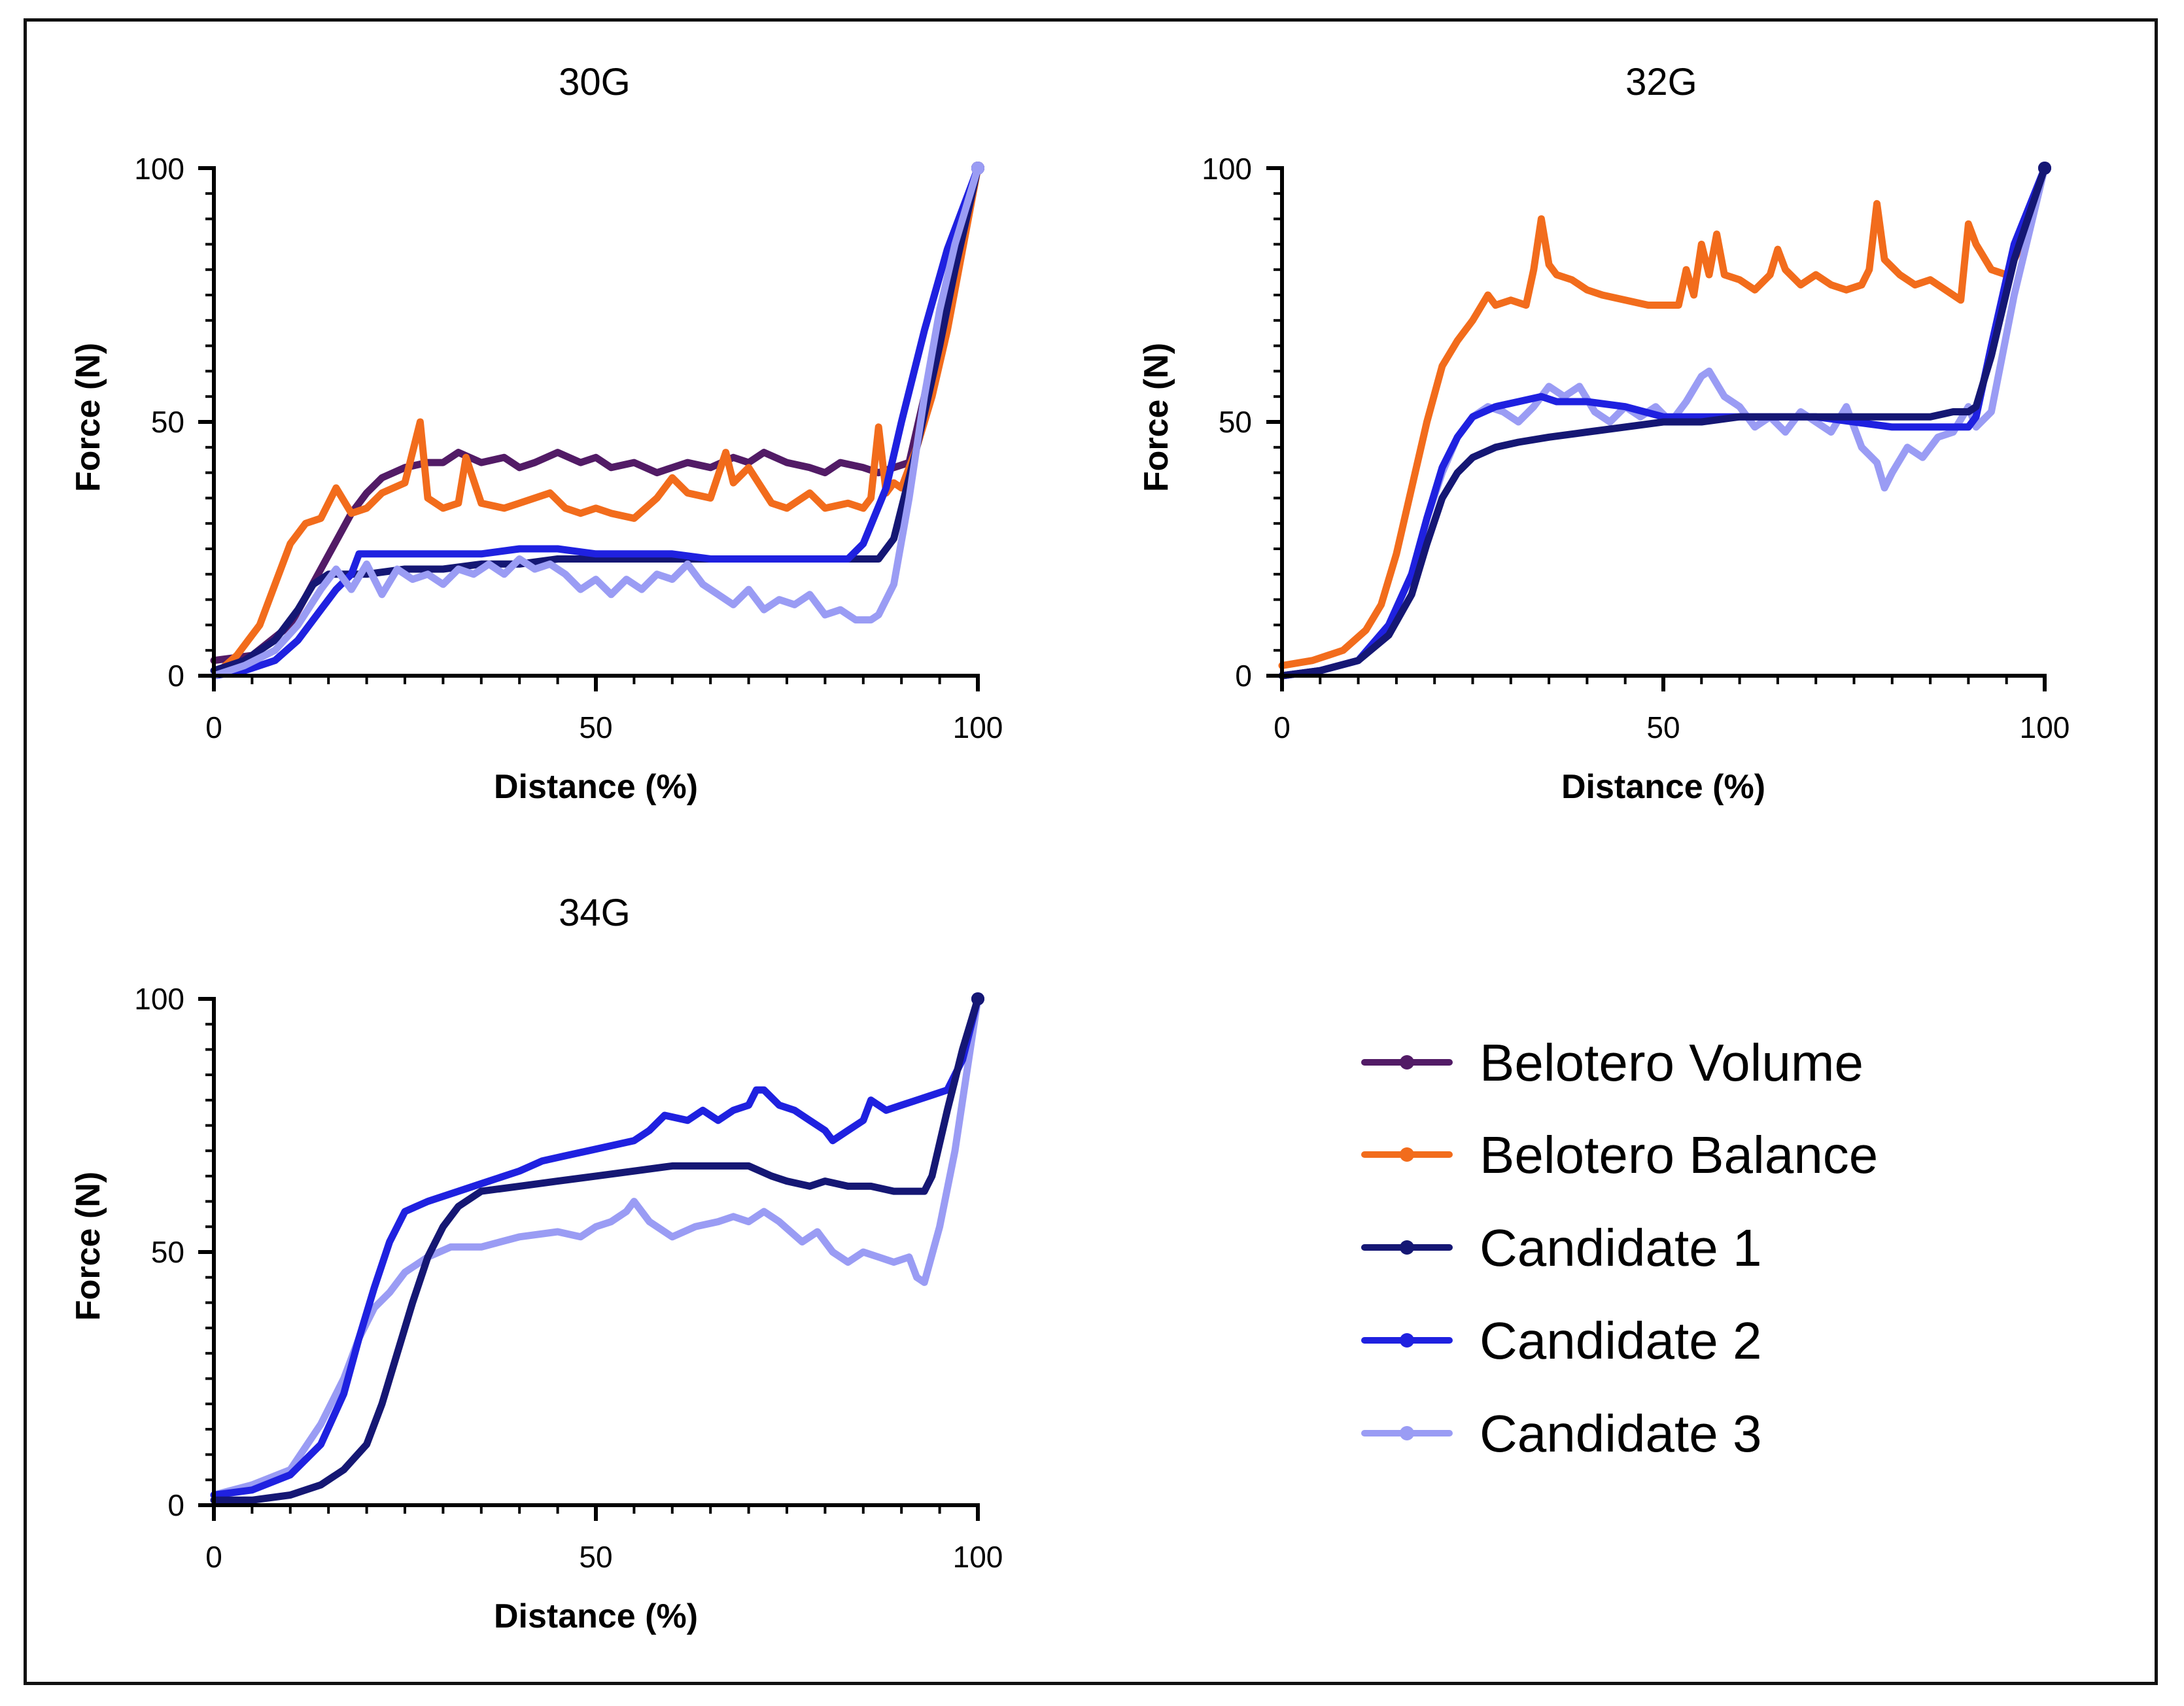  I want to click on legend-item: Candidate 1, so click(1561, 1248).